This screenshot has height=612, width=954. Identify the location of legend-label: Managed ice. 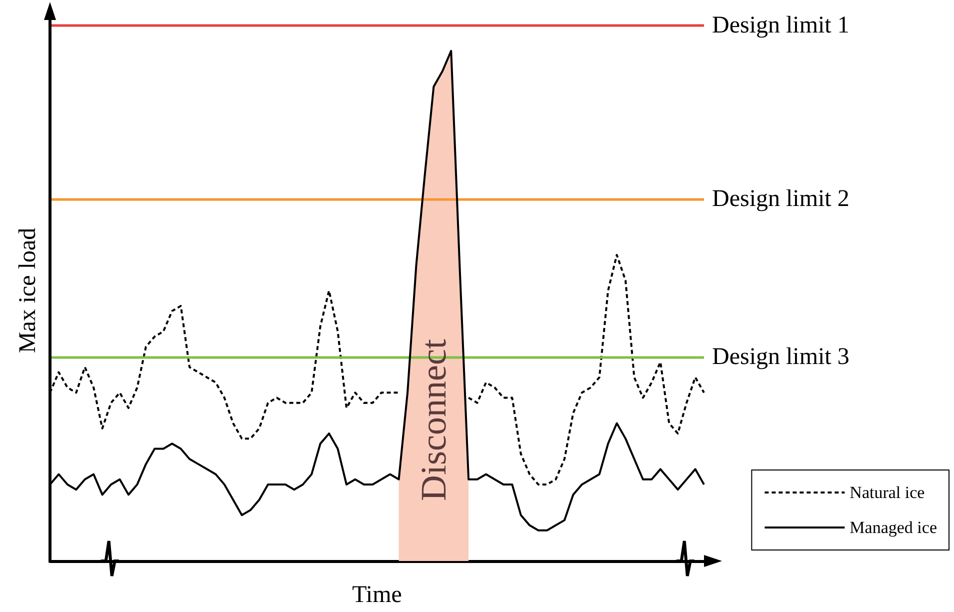
(894, 527).